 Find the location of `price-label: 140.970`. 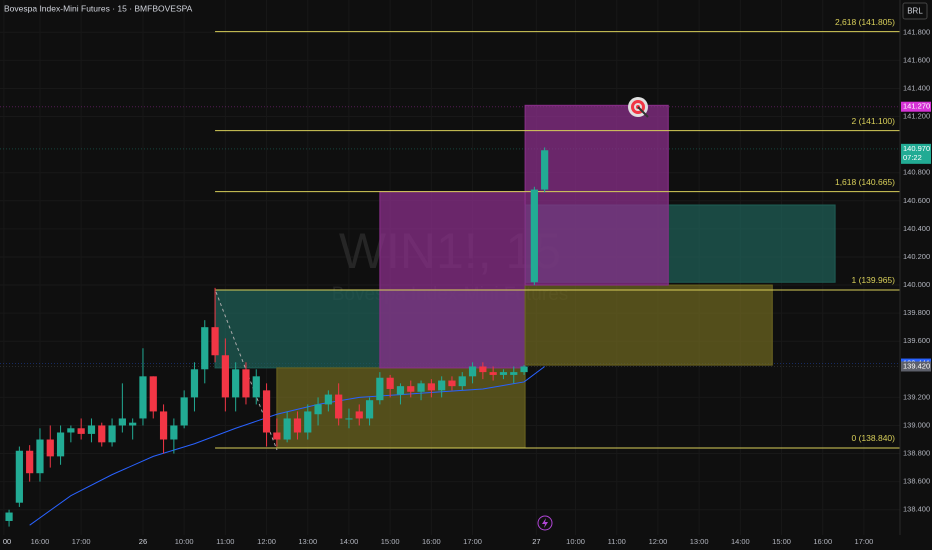

price-label: 140.970 is located at coordinates (916, 148).